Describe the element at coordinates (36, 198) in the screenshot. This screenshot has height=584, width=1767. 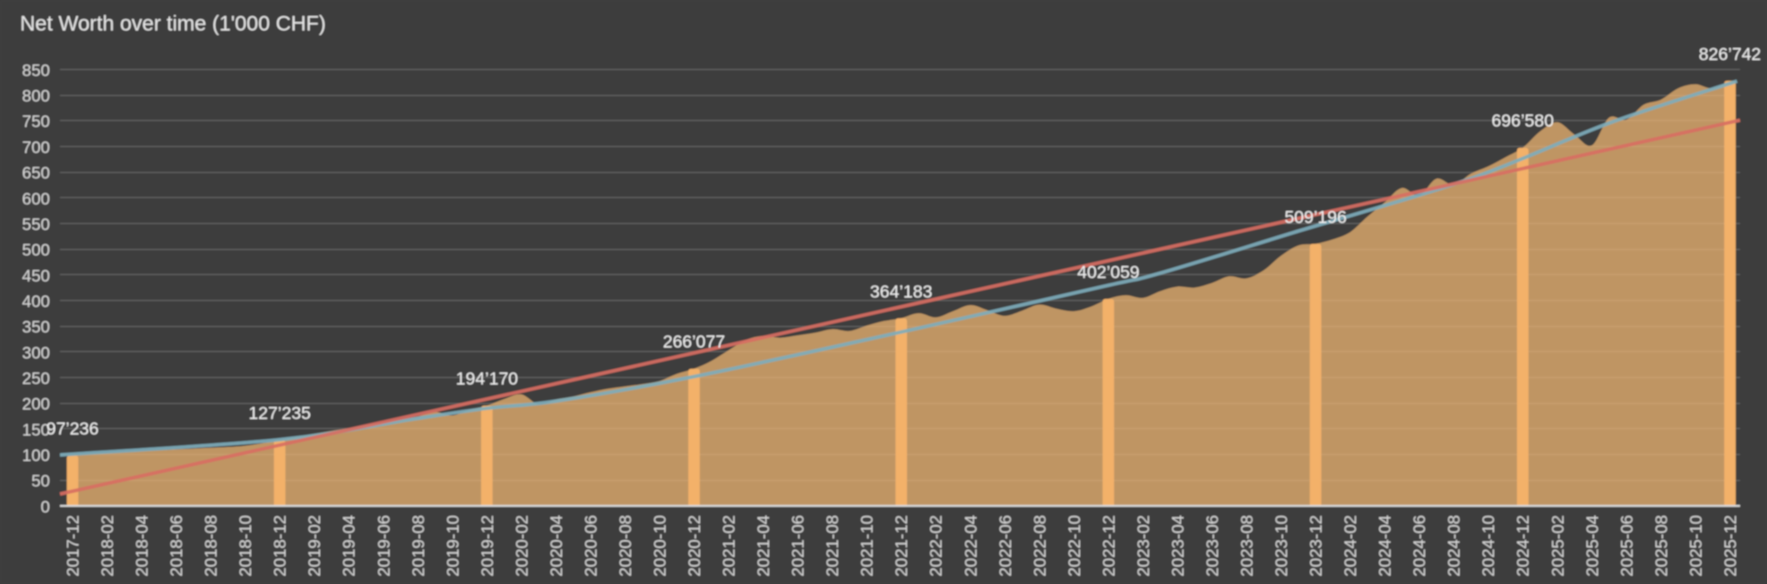
I see `svg-text: 600` at that location.